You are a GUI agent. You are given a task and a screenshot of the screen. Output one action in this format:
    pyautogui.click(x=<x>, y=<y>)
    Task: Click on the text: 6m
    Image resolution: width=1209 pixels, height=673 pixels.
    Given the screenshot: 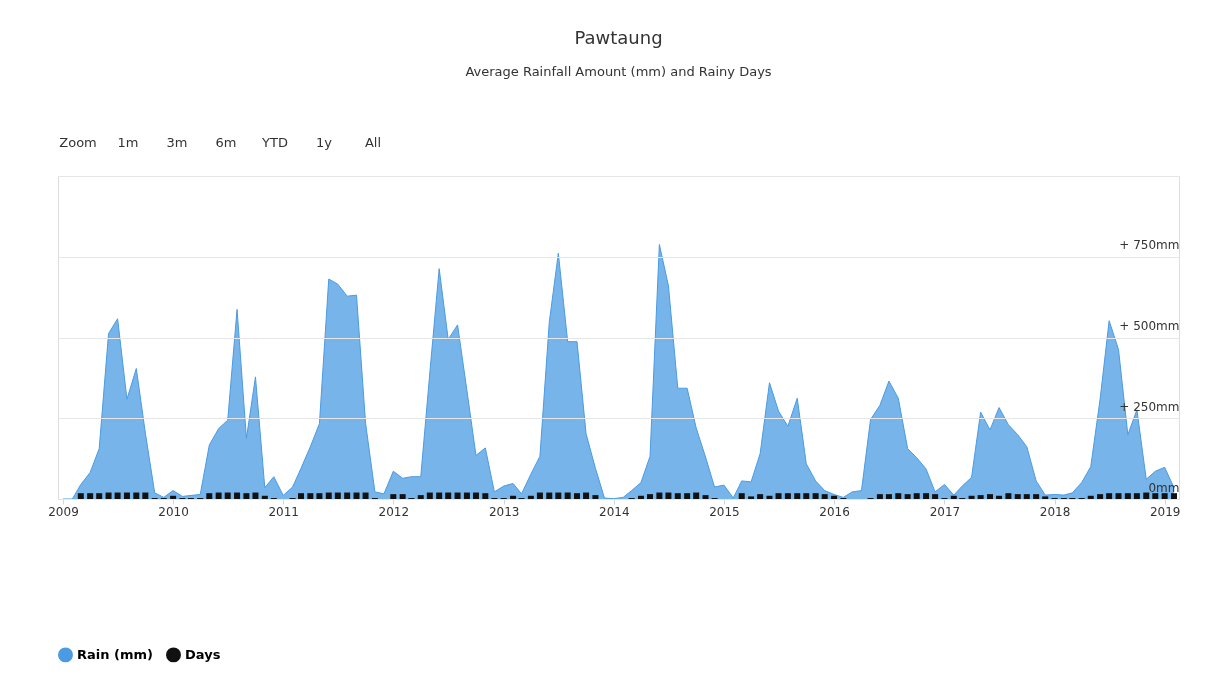 What is the action you would take?
    pyautogui.click(x=226, y=142)
    